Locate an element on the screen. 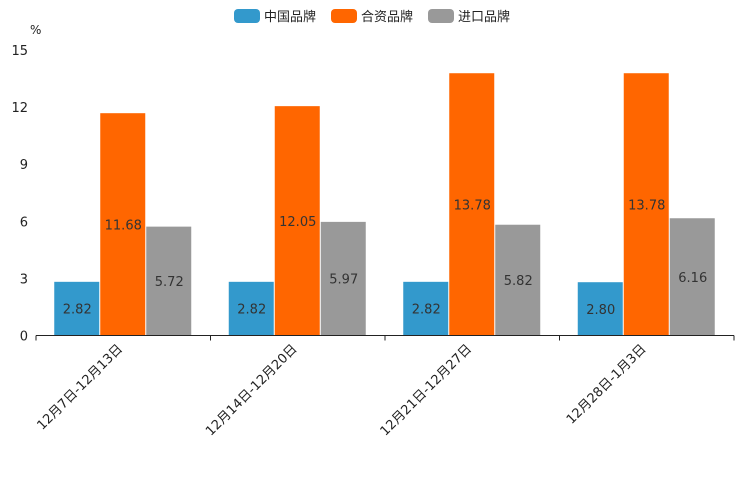  legend-label: 进口品牌 is located at coordinates (484, 17).